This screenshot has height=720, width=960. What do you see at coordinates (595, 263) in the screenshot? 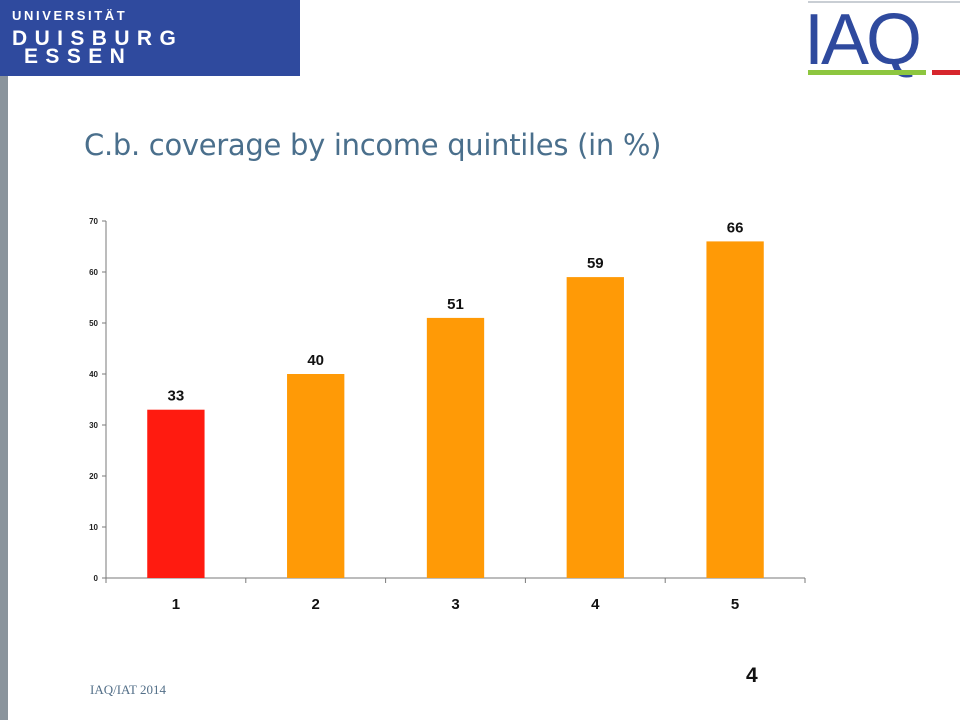
I see `data-label: 59` at bounding box center [595, 263].